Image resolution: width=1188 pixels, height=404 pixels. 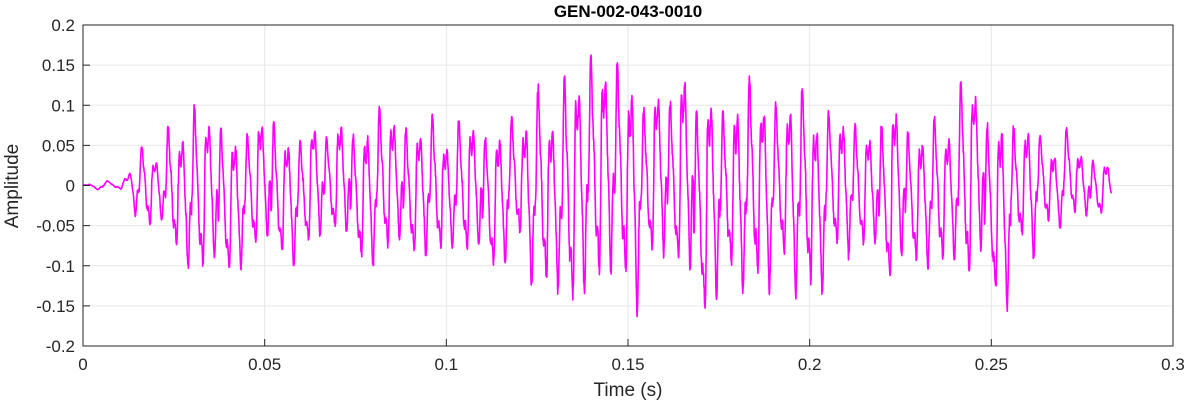 What do you see at coordinates (55, 226) in the screenshot?
I see `y-tick-label: -0.05` at bounding box center [55, 226].